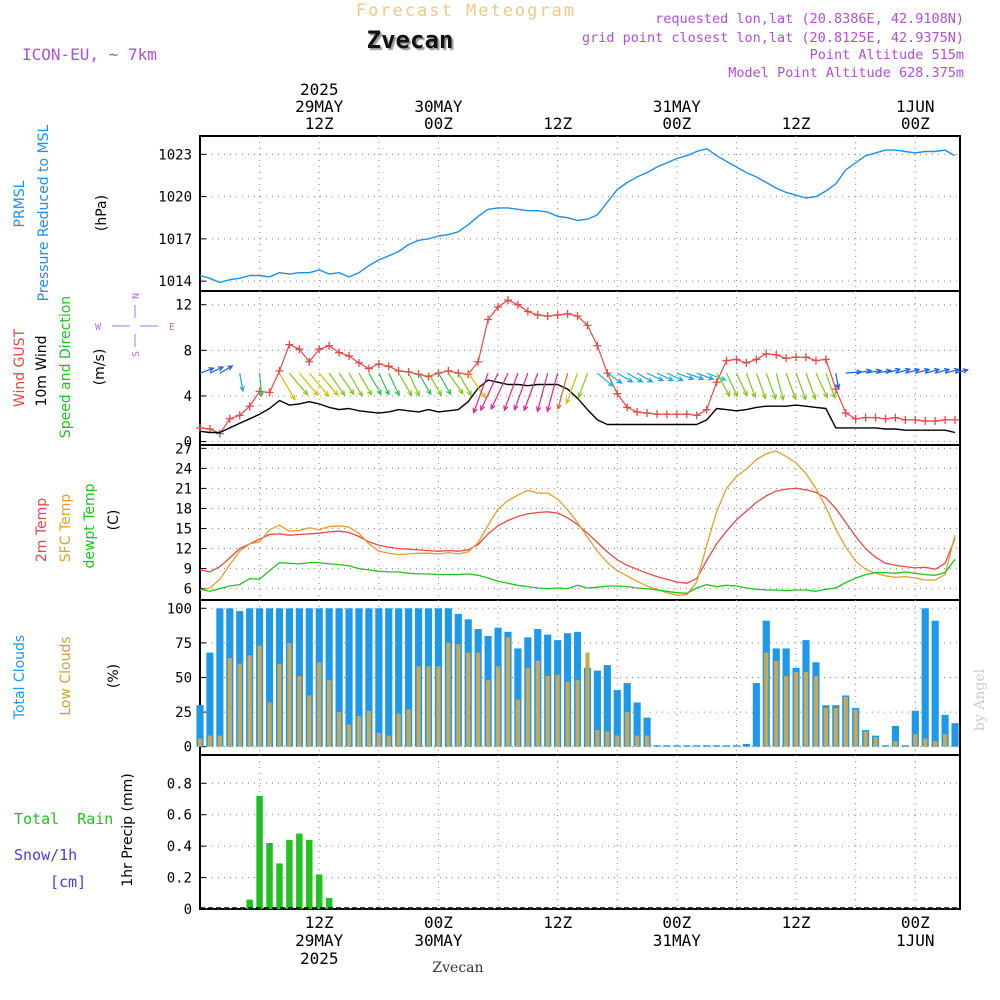  What do you see at coordinates (66, 367) in the screenshot?
I see `speed-dir-label: Speed and Direction` at bounding box center [66, 367].